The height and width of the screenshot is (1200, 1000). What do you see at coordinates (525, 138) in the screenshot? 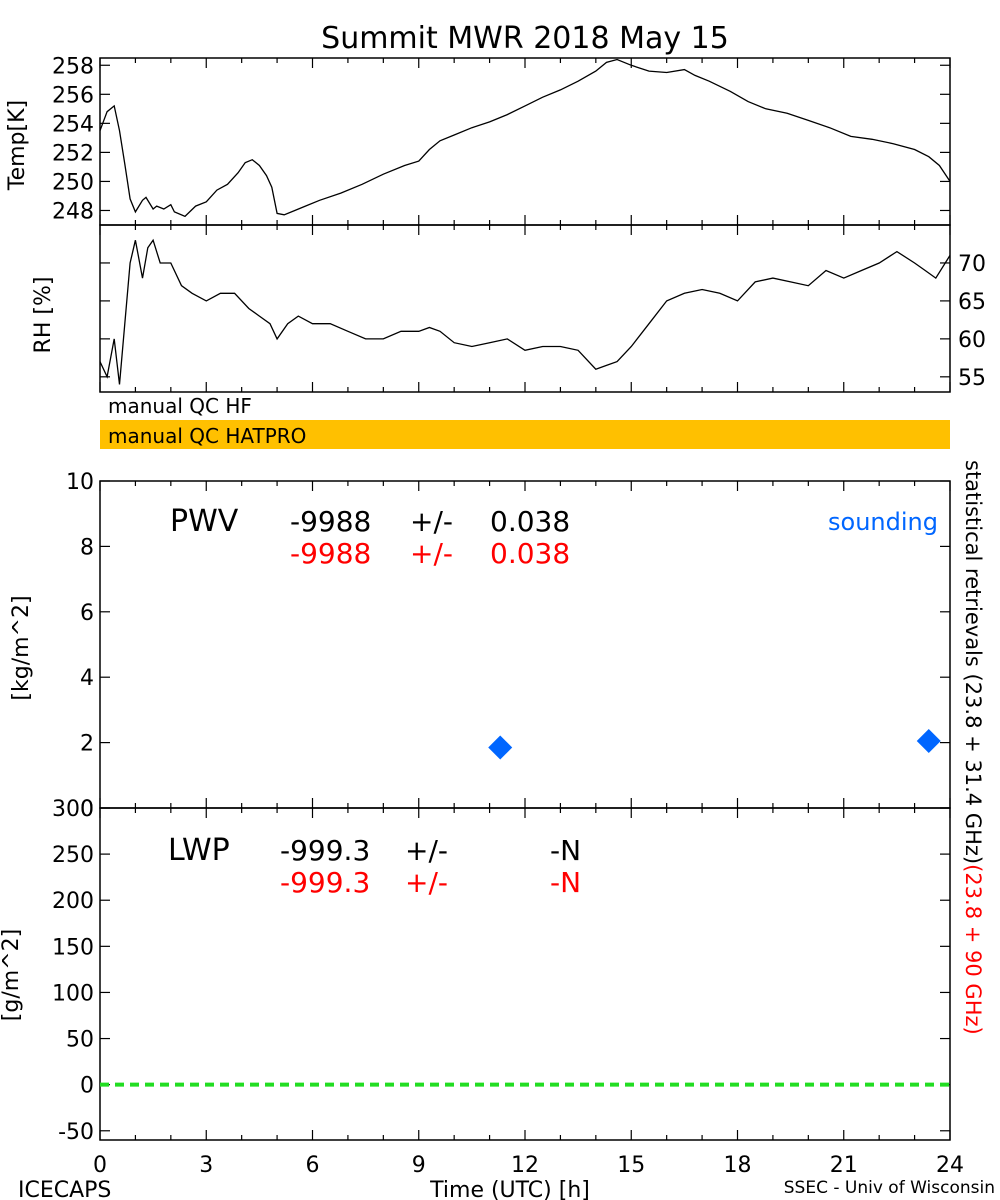
I see `temp-series-line` at bounding box center [525, 138].